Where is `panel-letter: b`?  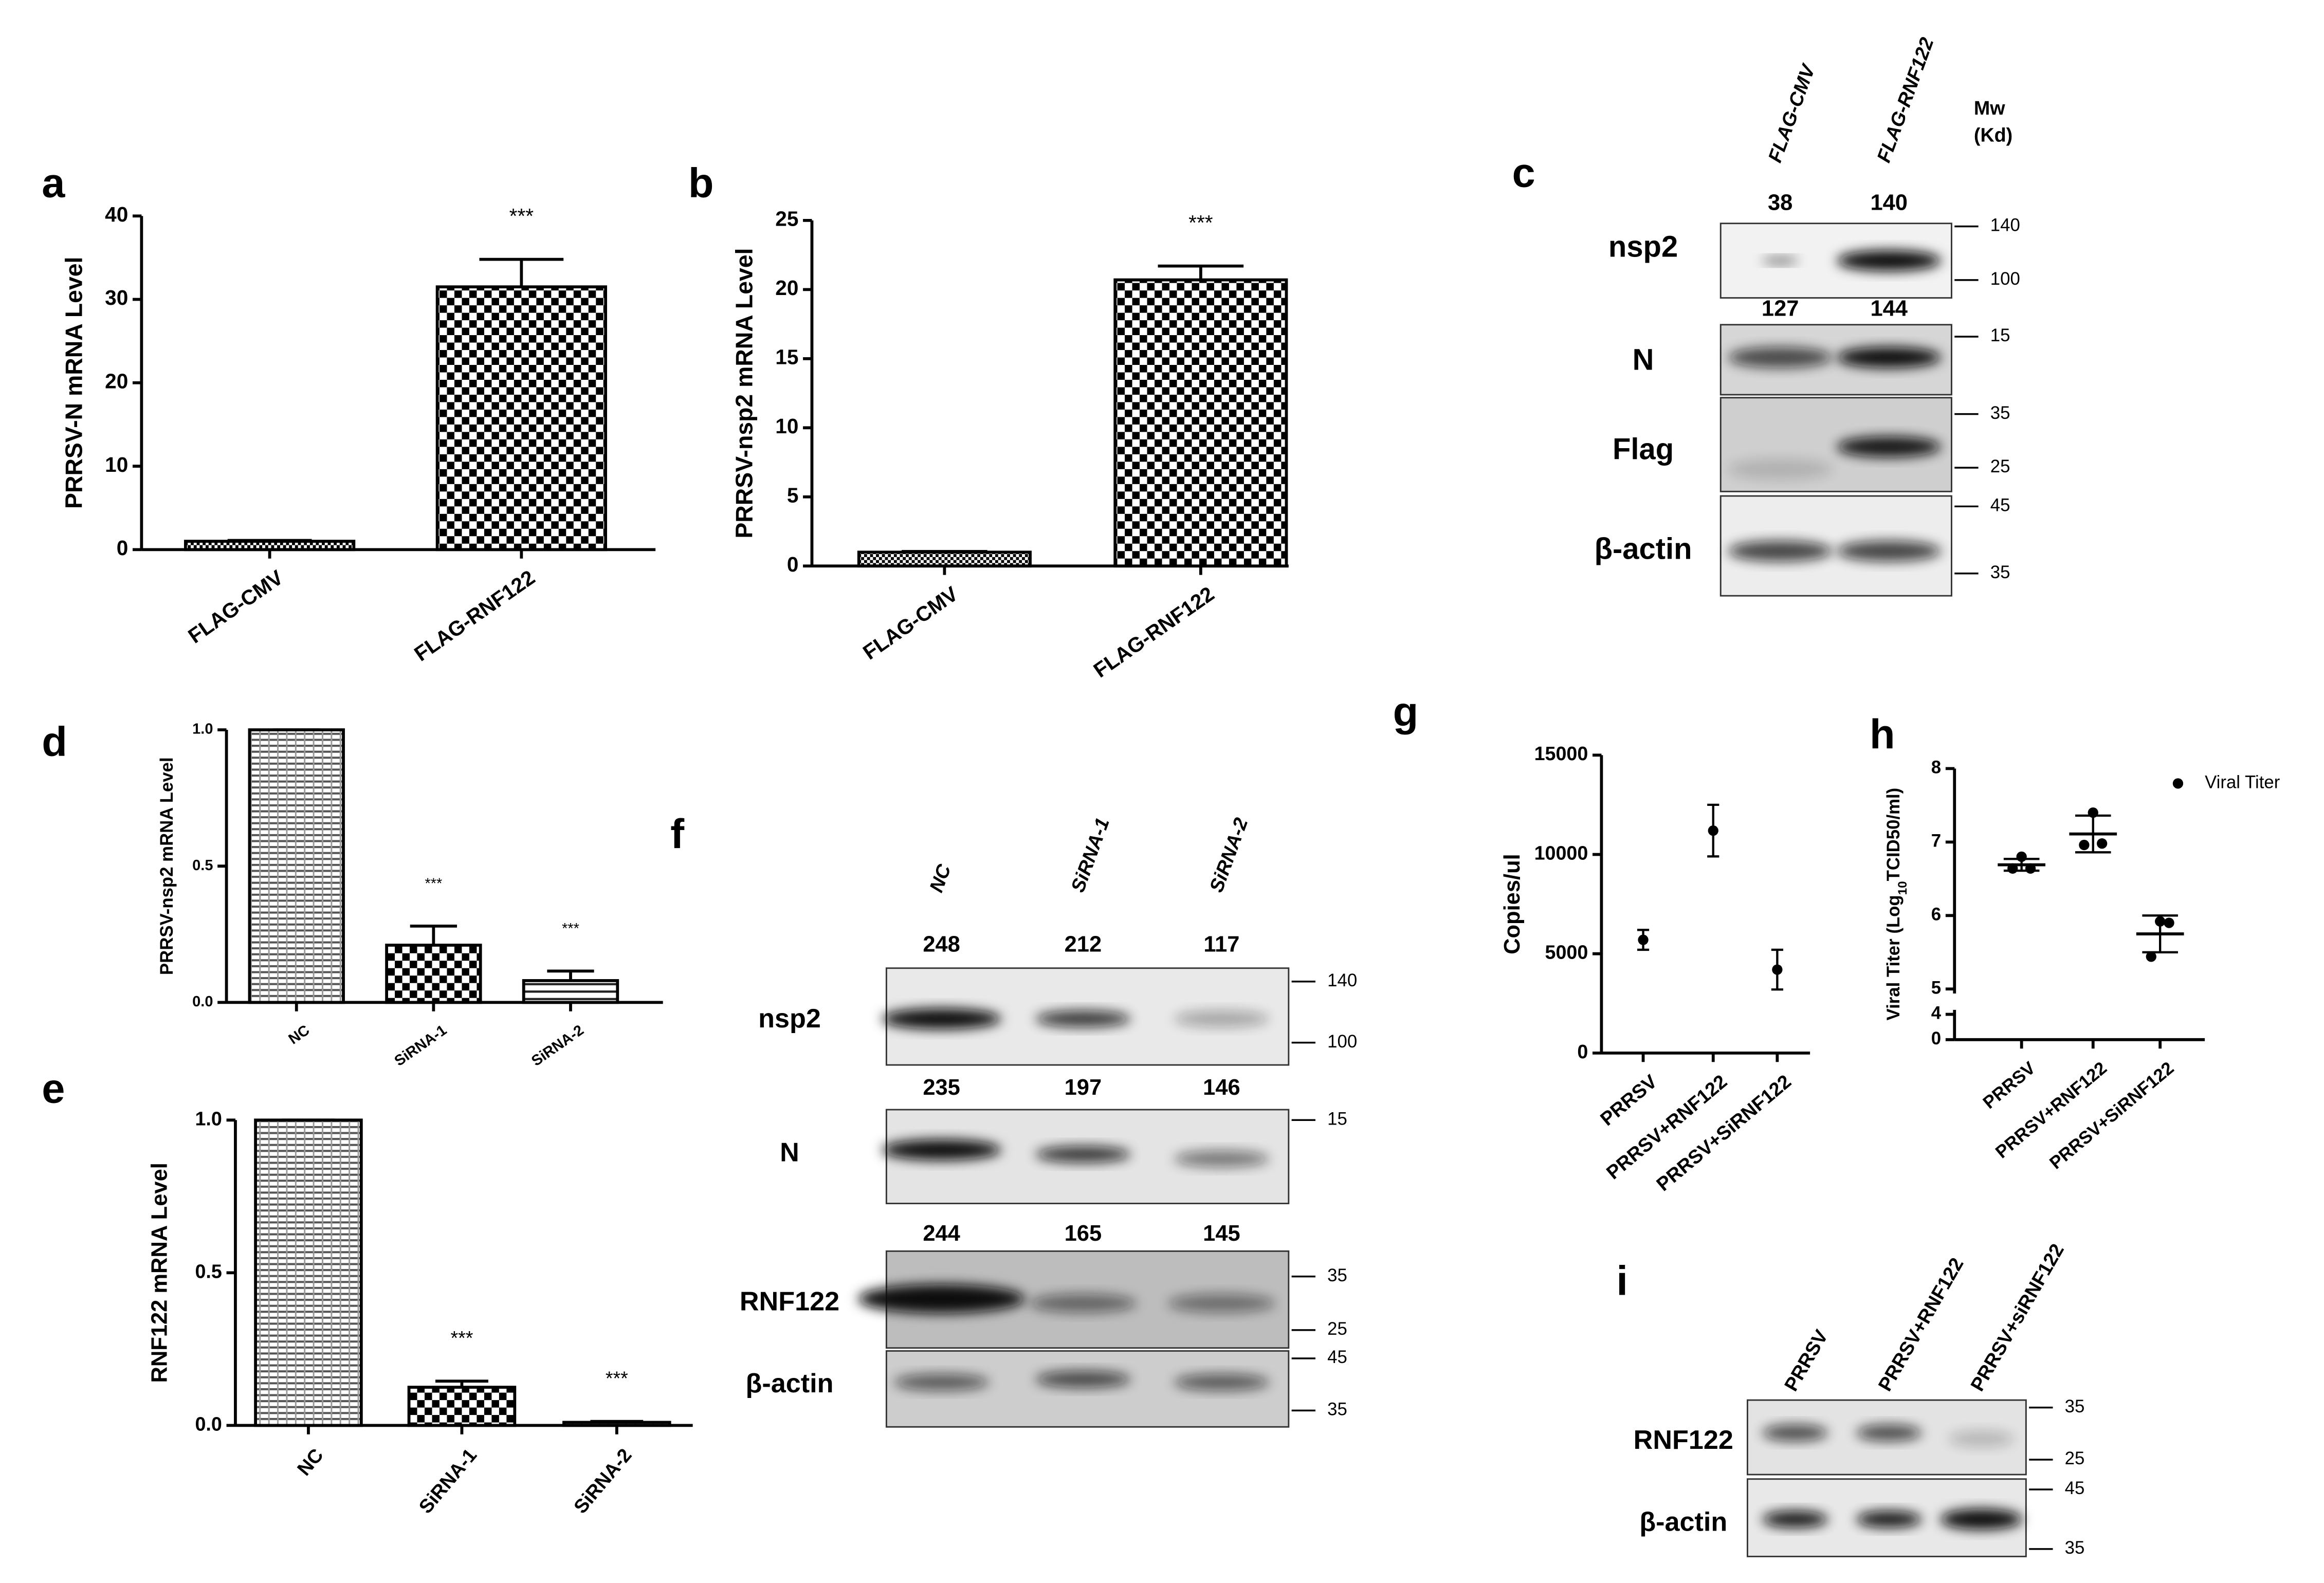 panel-letter: b is located at coordinates (701, 183).